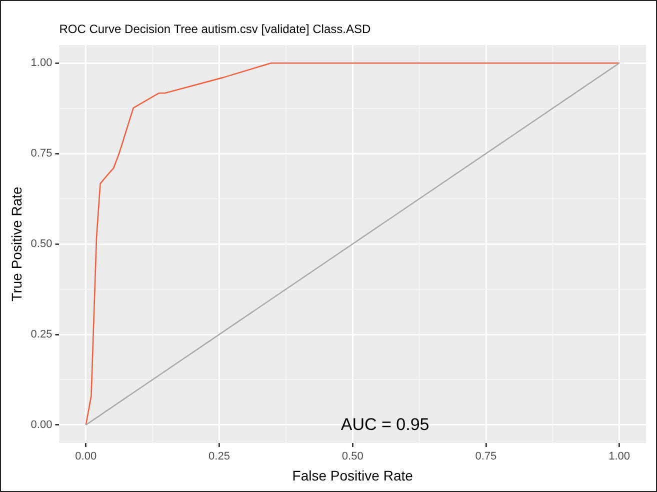 The width and height of the screenshot is (657, 492). What do you see at coordinates (353, 475) in the screenshot?
I see `x-axis-title: False Positive Rate` at bounding box center [353, 475].